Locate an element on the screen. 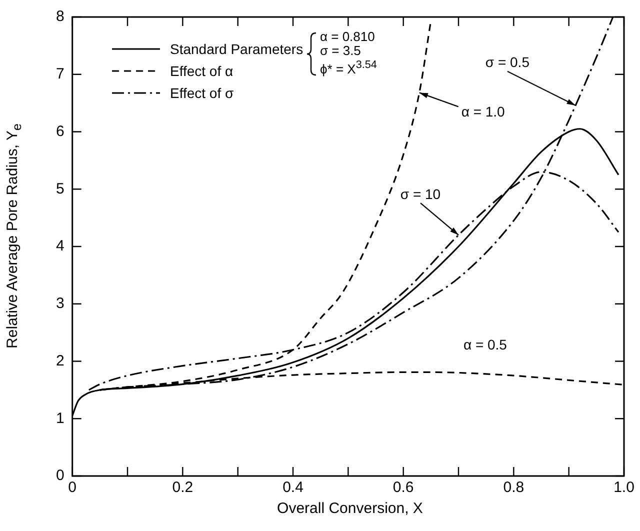  y-tick-label: 7 is located at coordinates (60, 74).